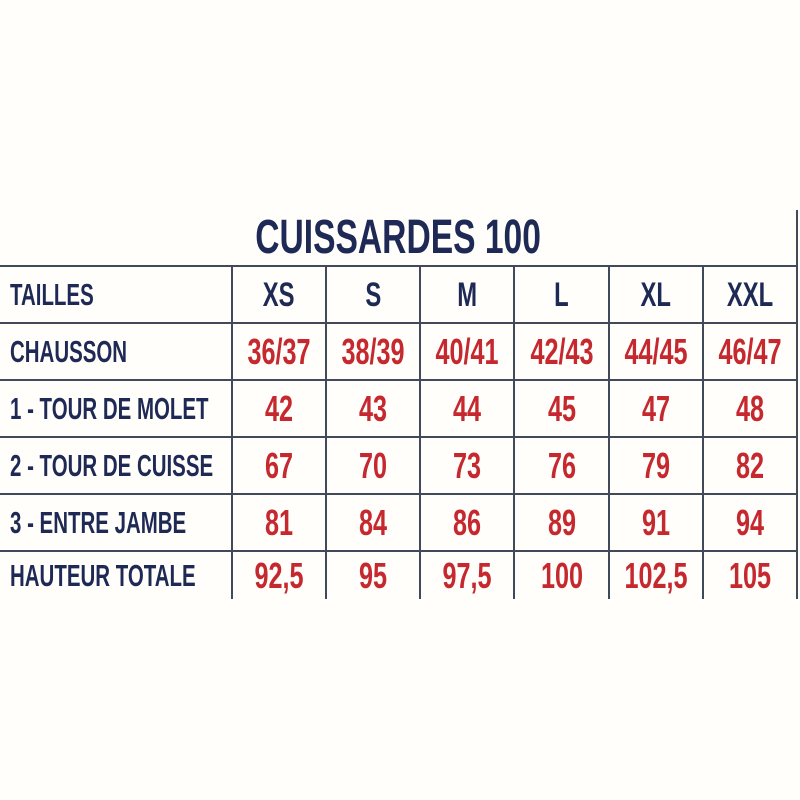  I want to click on value-cell: 91, so click(657, 522).